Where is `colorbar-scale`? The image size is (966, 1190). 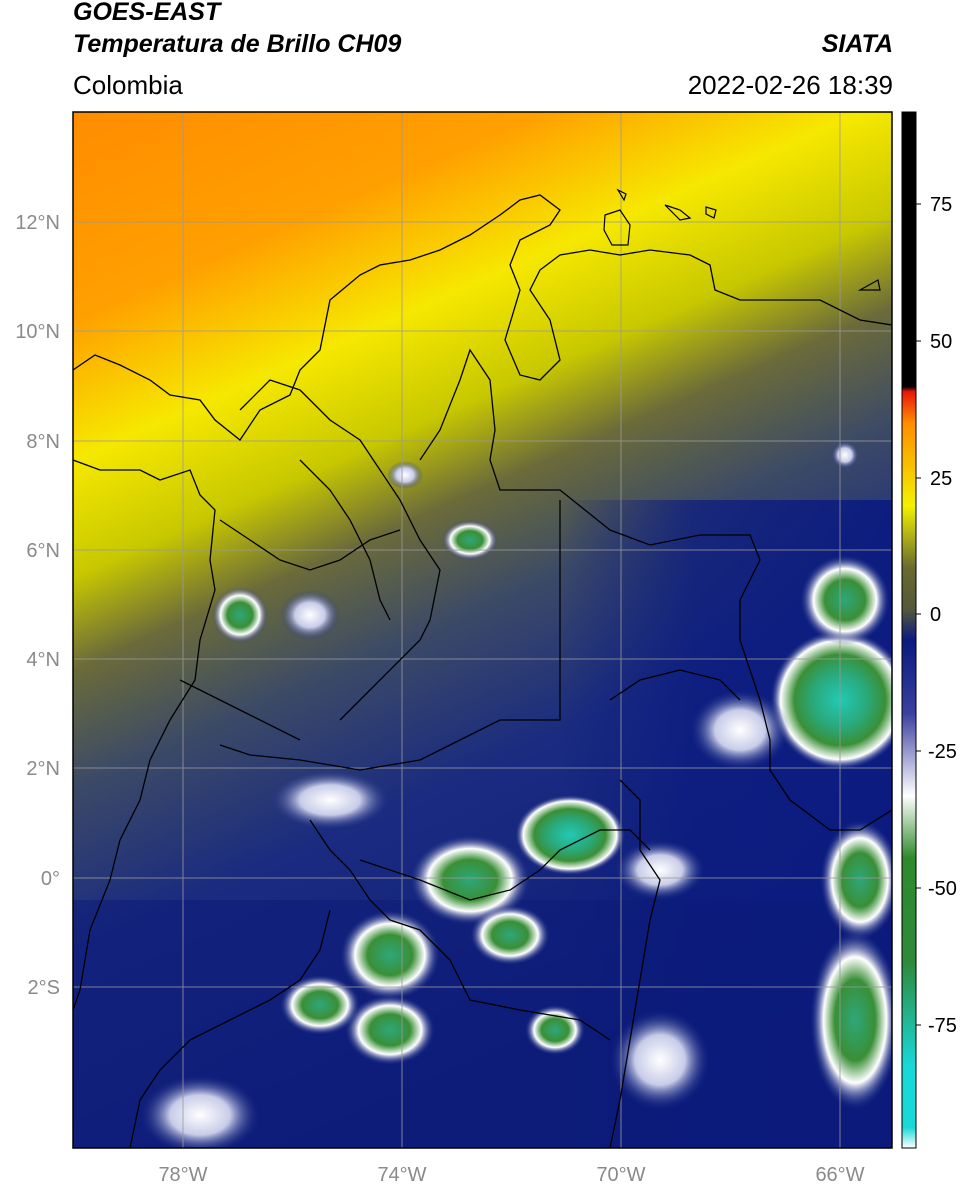
colorbar-scale is located at coordinates (909, 630).